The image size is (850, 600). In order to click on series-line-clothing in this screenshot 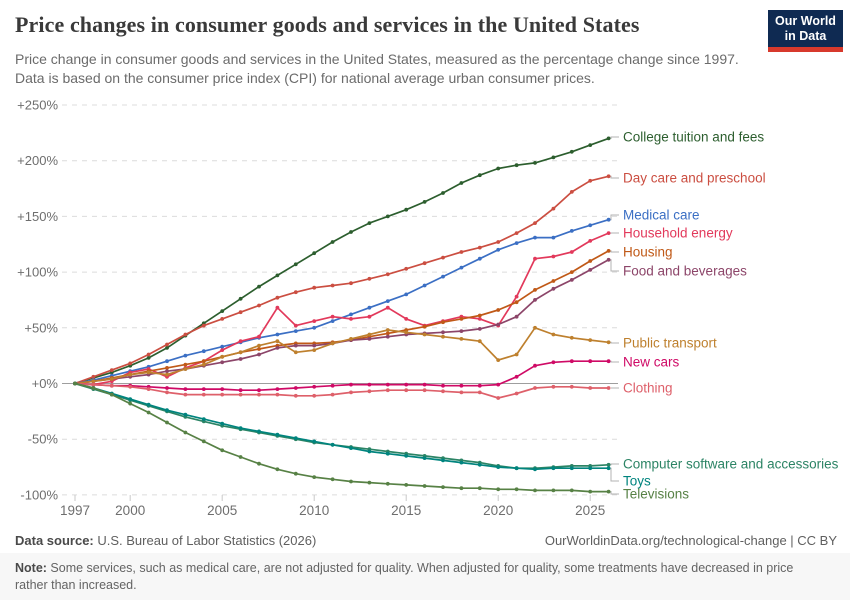, I will do `click(341, 390)`.